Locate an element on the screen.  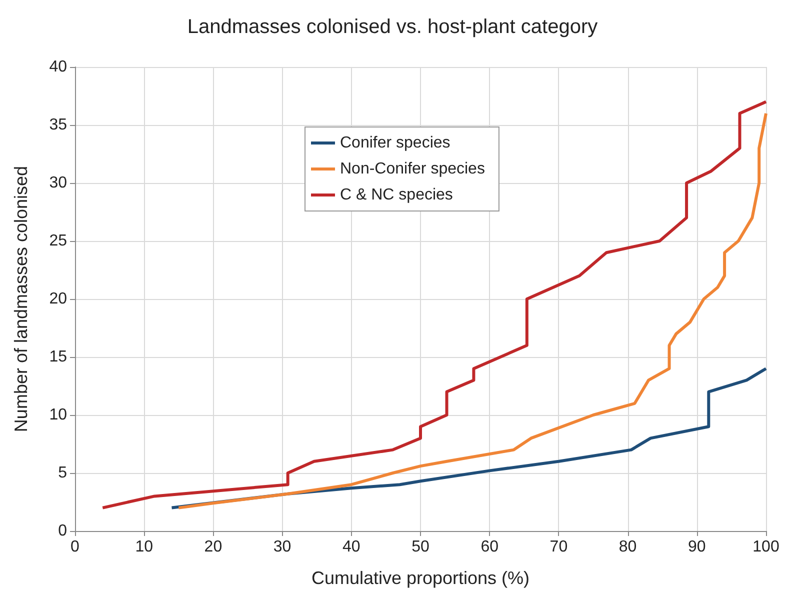
y-tick-label: 15 is located at coordinates (58, 357).